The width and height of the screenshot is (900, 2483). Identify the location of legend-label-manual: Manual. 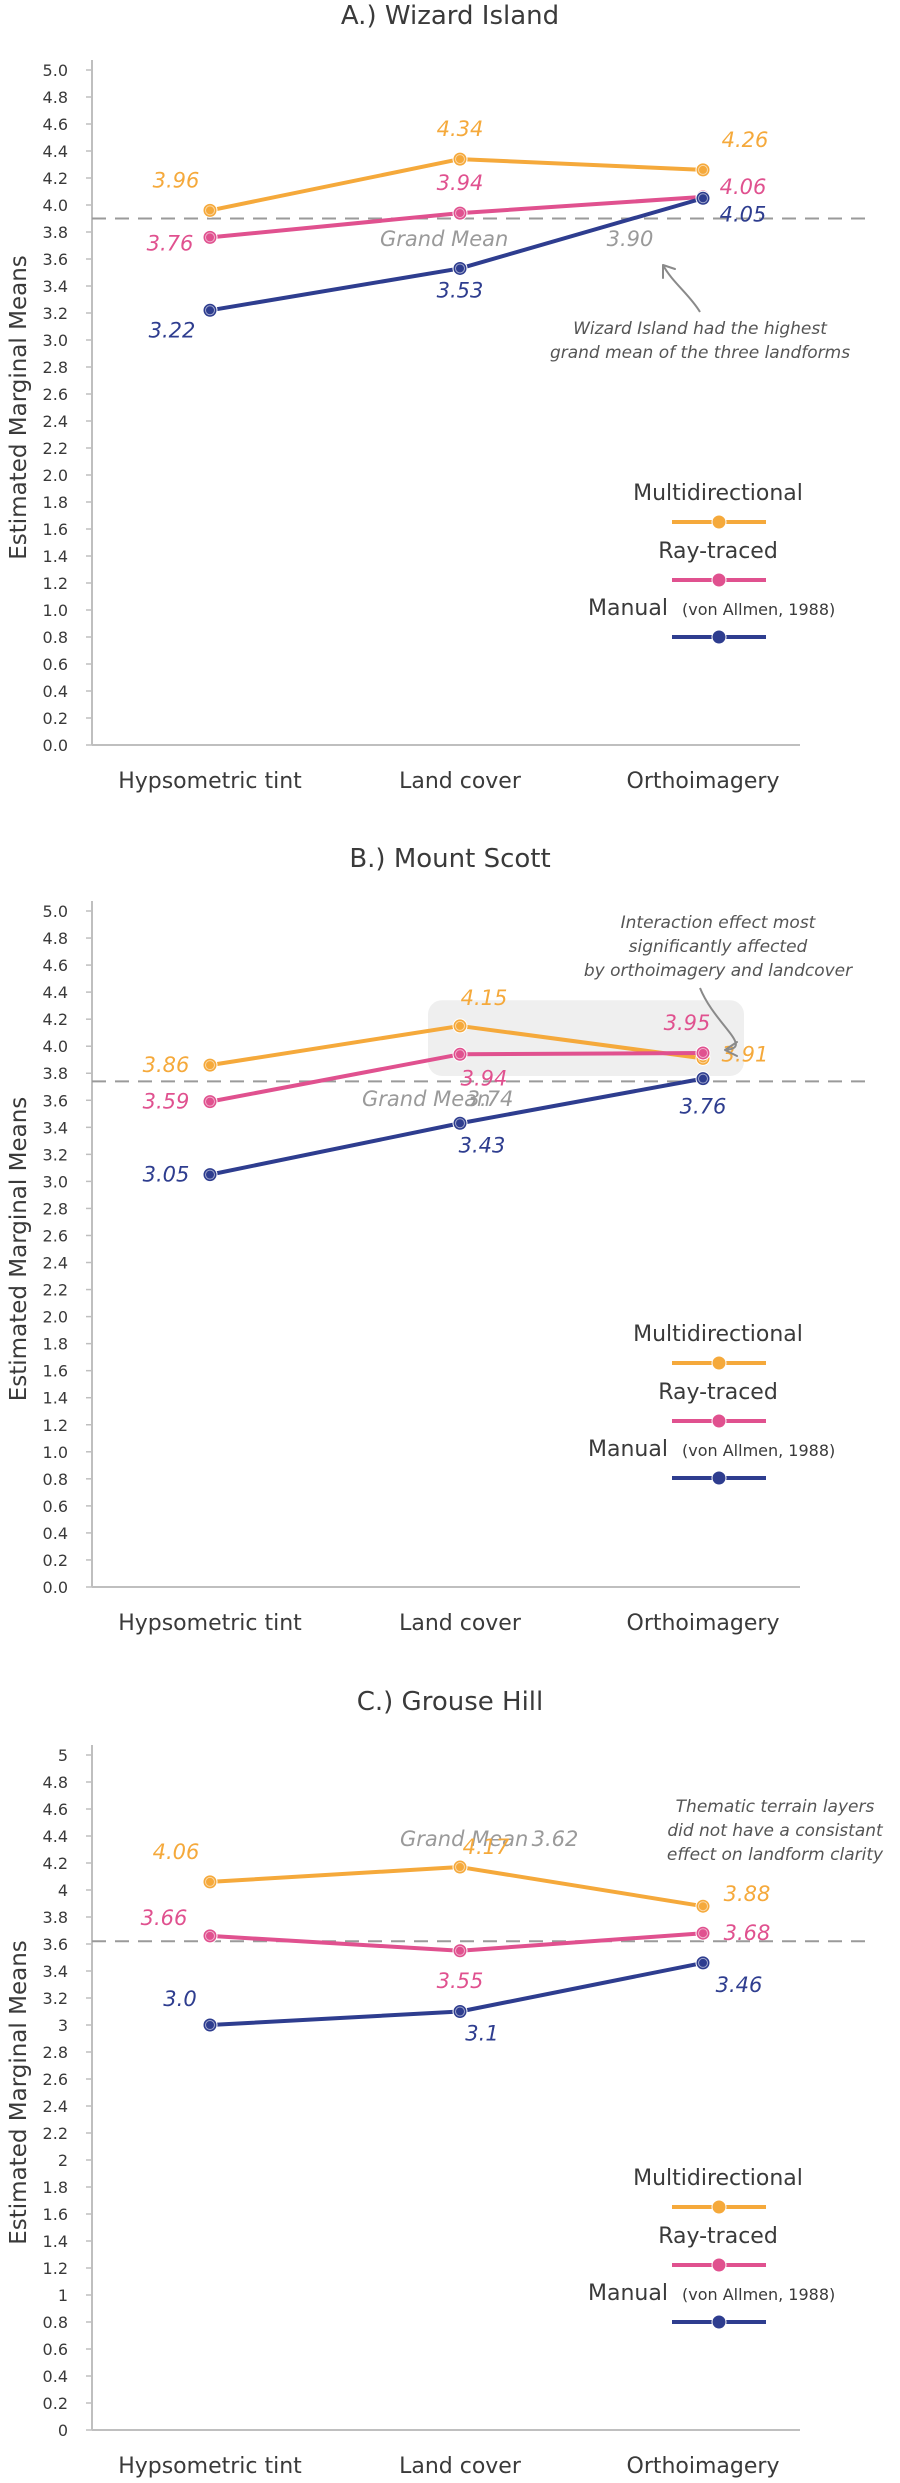
(628, 608).